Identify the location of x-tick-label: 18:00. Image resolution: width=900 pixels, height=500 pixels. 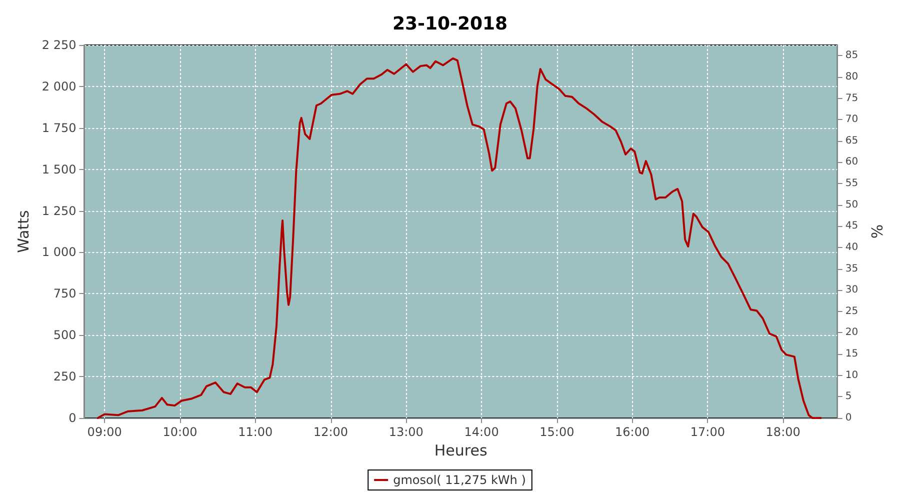
(783, 432).